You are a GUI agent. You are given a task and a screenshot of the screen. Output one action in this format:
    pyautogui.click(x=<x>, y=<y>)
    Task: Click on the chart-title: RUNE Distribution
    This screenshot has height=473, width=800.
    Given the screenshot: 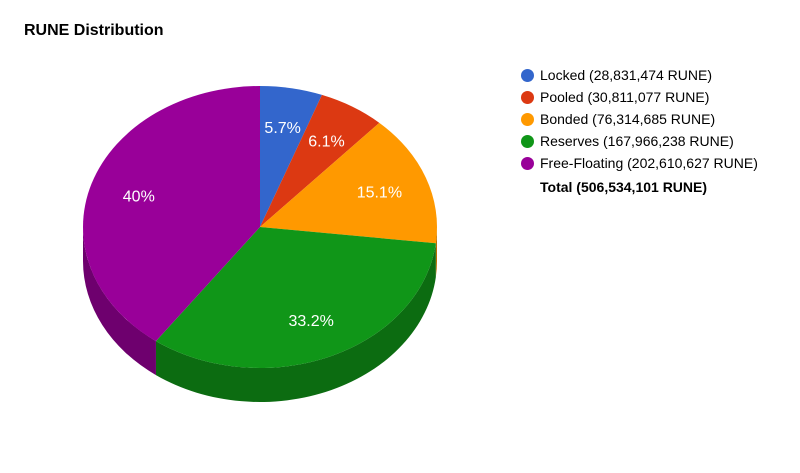 What is the action you would take?
    pyautogui.click(x=94, y=30)
    